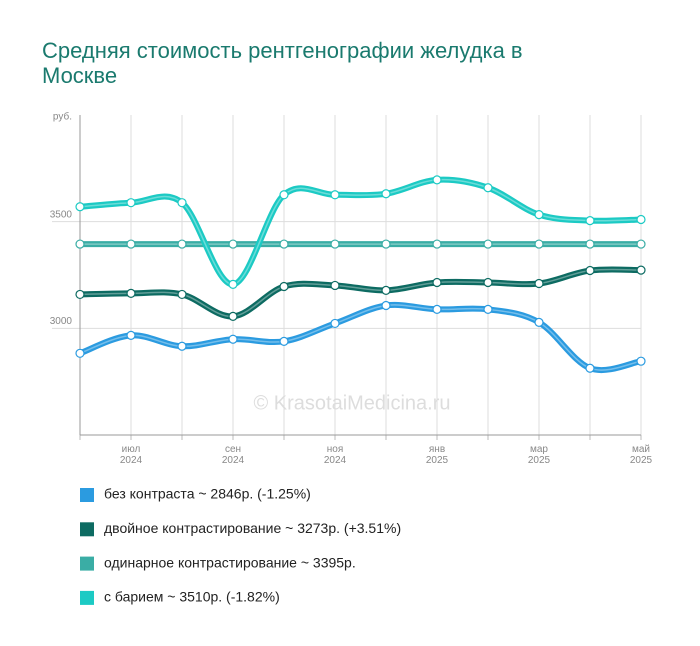 This screenshot has height=646, width=700. I want to click on x-tick-label: июл 2024, so click(131, 455).